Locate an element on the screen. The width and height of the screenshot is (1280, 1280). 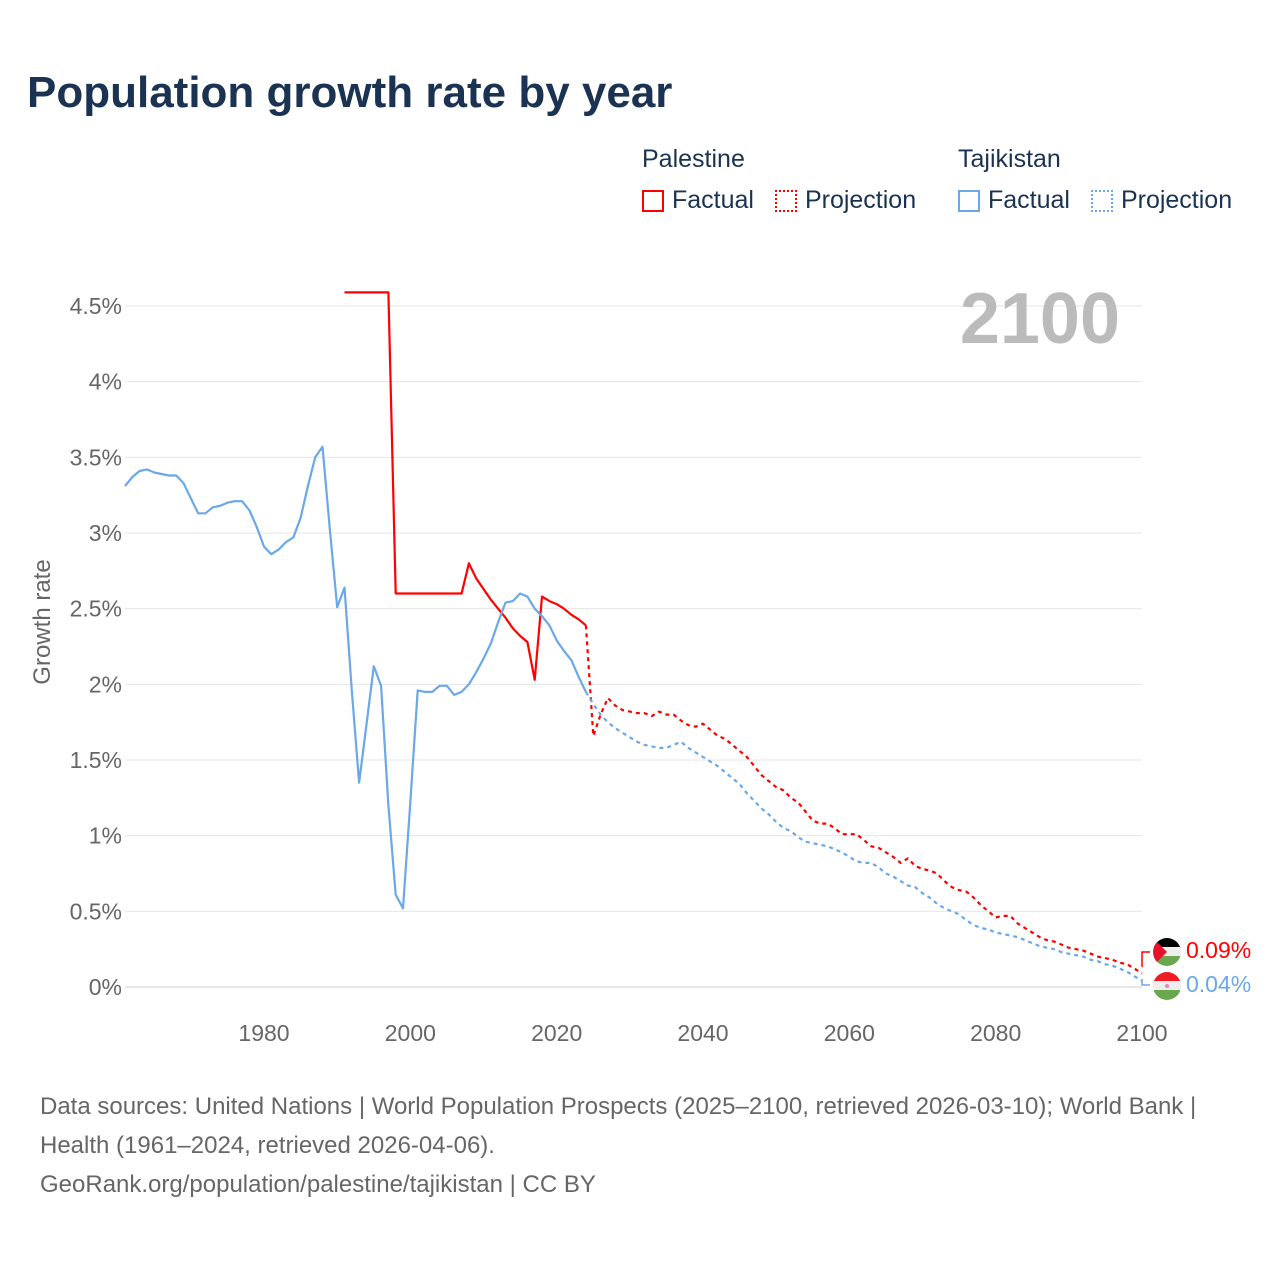
tajikistan-end-value: 0.04% is located at coordinates (1218, 984).